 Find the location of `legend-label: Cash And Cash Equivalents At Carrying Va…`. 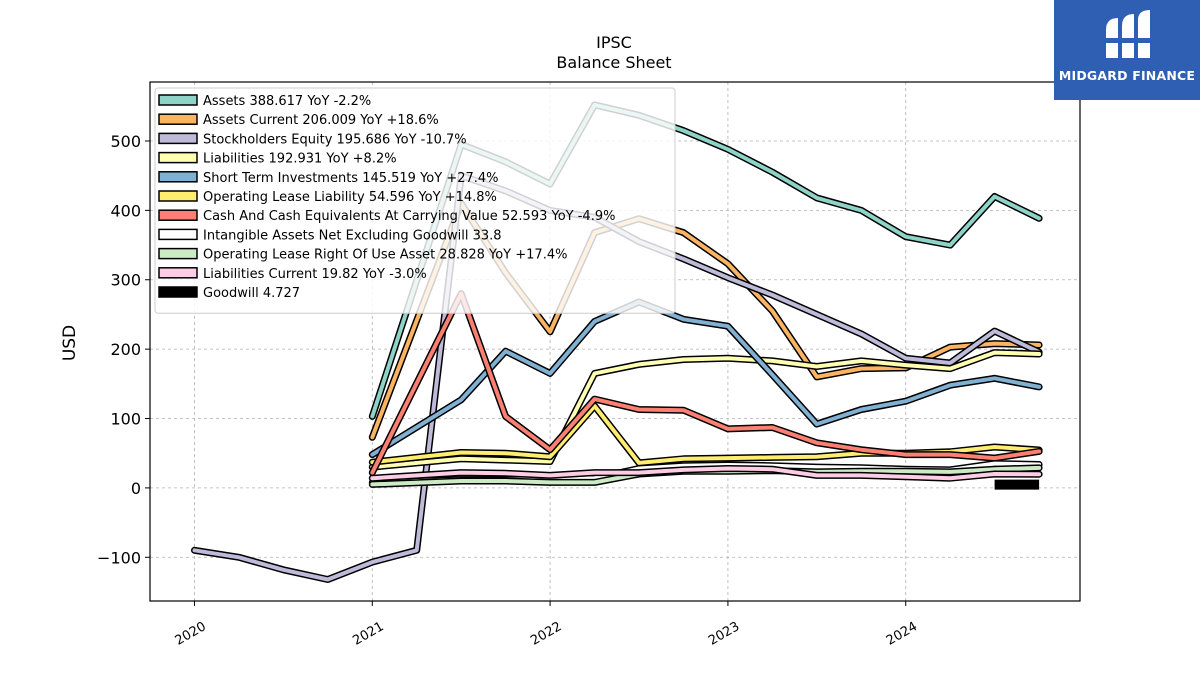

legend-label: Cash And Cash Equivalents At Carrying Va… is located at coordinates (409, 216).